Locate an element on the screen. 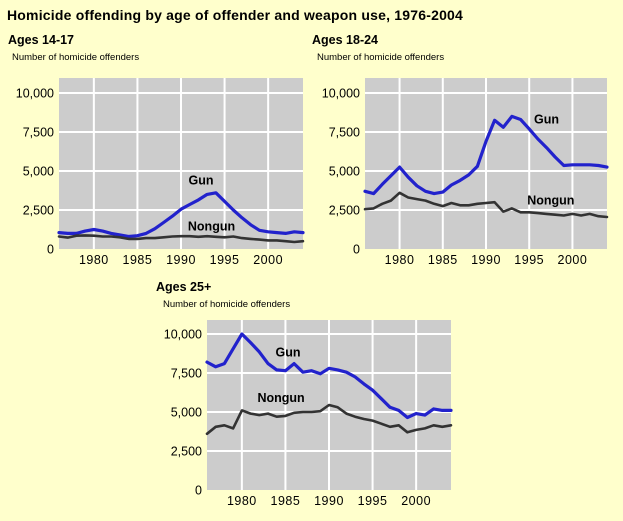  panel-title-ages-25-plus: Ages 25+ is located at coordinates (184, 287).